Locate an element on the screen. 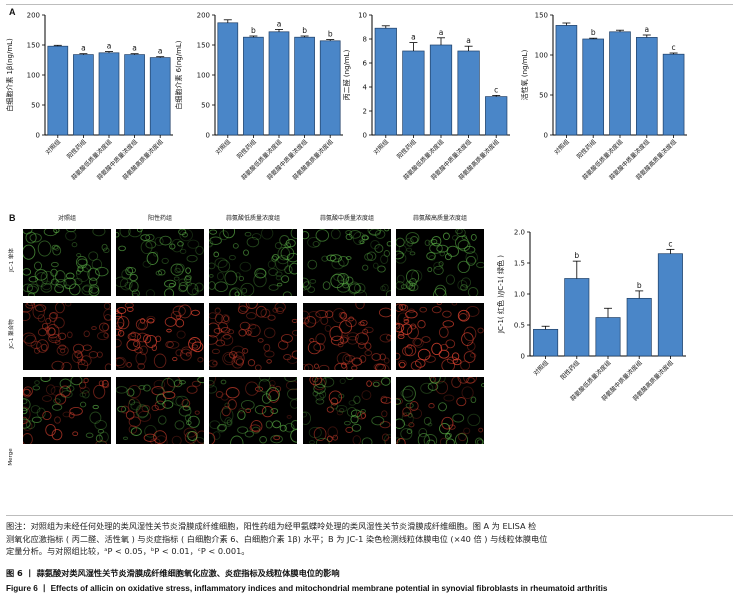 The image size is (739, 607). micrograph-r2-c2 is located at coordinates (160, 336).